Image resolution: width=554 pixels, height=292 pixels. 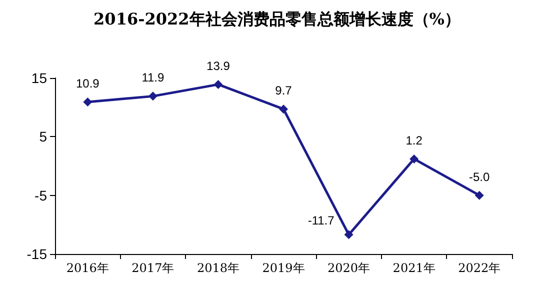 I want to click on y-tick-label: -15, so click(x=37, y=254).